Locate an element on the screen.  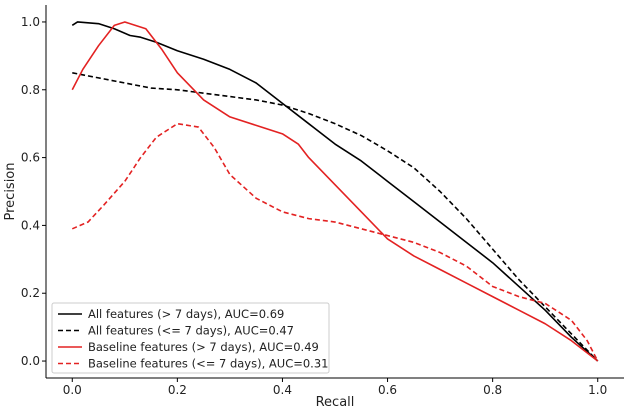
y-axis-title: Precision is located at coordinates (10, 191).